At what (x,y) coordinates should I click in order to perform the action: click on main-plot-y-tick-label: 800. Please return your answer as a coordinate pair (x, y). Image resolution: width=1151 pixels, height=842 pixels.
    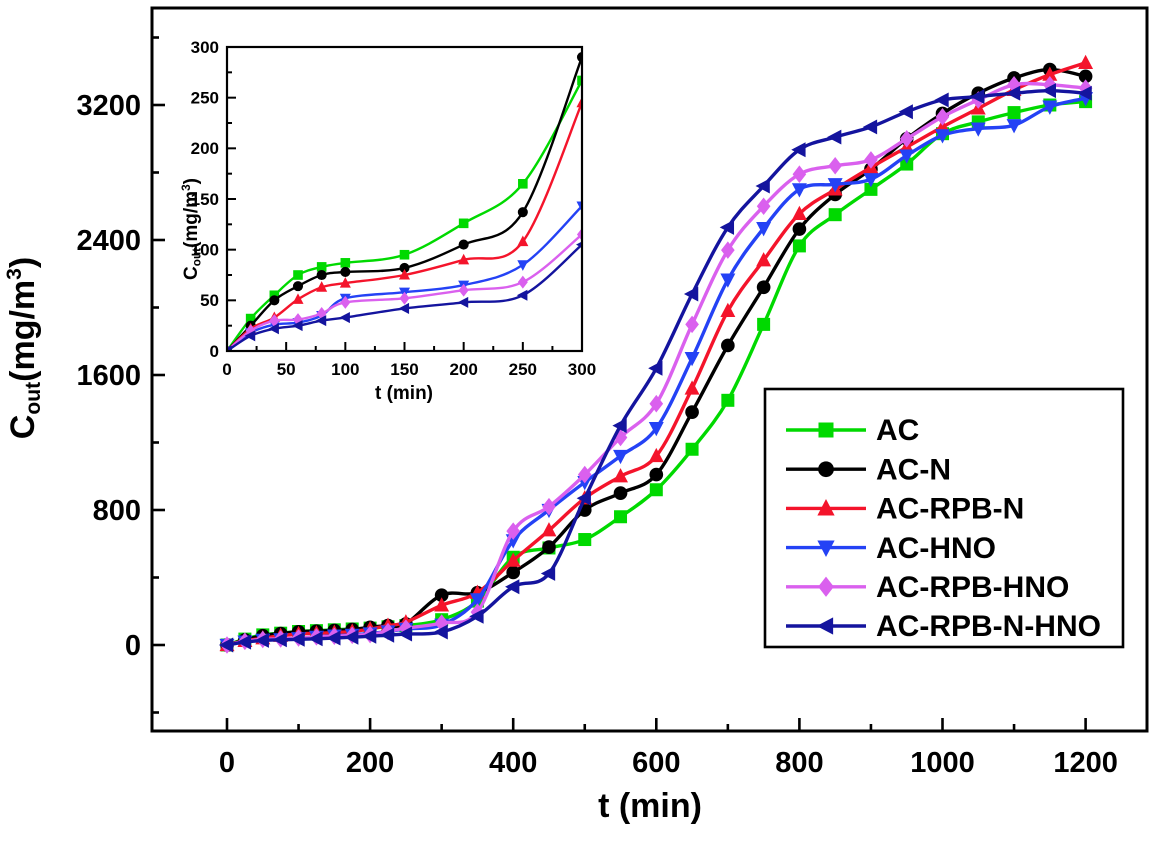
    Looking at the image, I should click on (117, 511).